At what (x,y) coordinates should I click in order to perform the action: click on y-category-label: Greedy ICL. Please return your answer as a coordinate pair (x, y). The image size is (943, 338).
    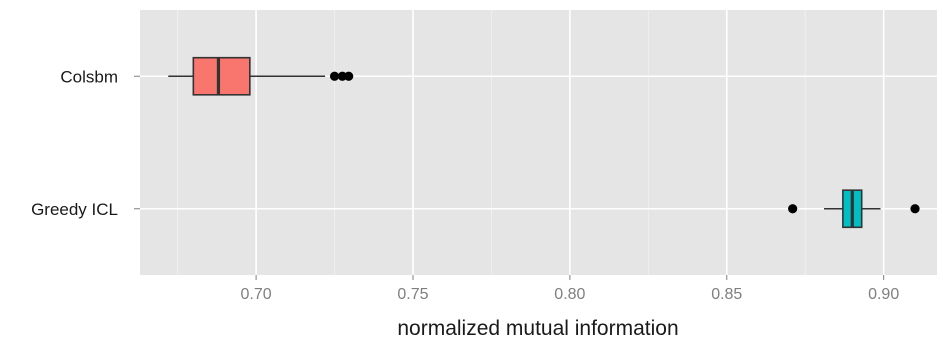
    Looking at the image, I should click on (74, 209).